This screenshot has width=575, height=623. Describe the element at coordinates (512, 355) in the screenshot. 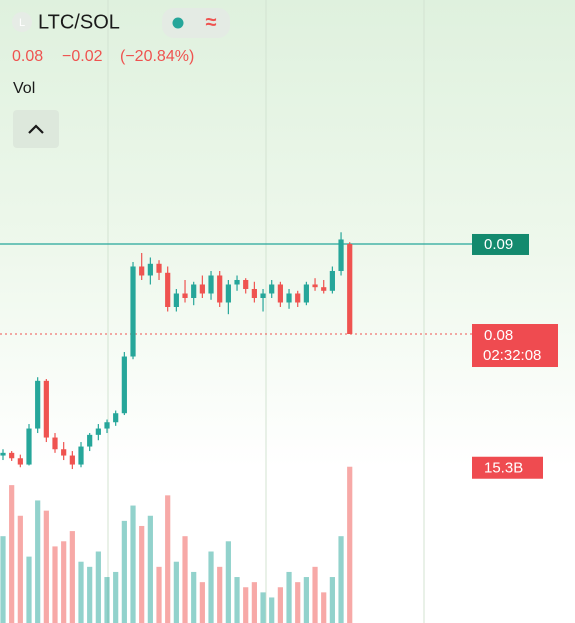

I see `countdown-label: 02:32:08` at that location.